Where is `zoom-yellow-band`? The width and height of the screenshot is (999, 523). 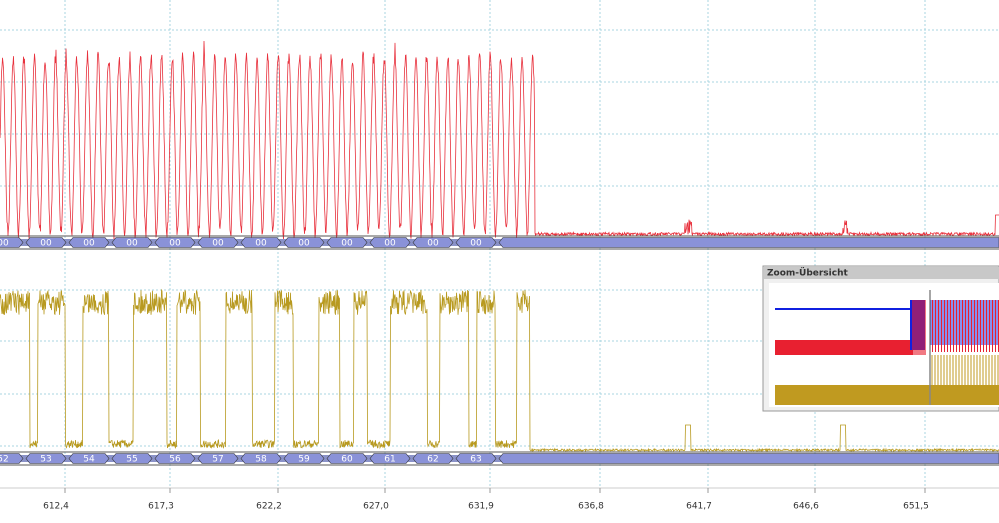 zoom-yellow-band is located at coordinates (887, 395).